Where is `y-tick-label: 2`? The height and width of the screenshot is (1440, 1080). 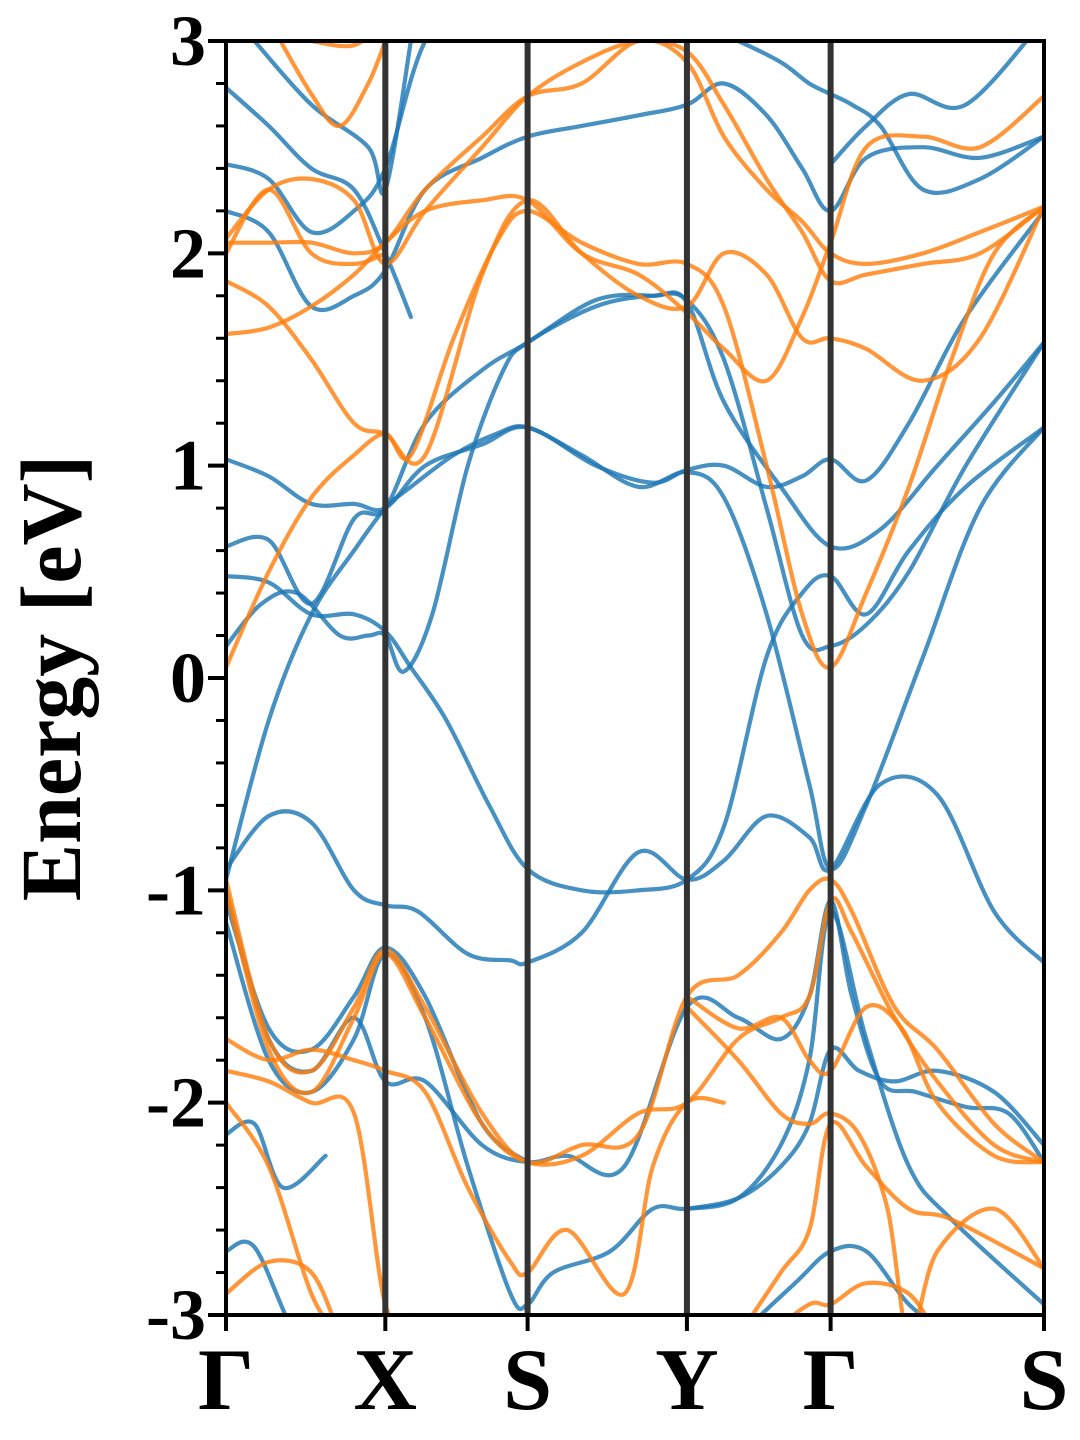 y-tick-label: 2 is located at coordinates (188, 253).